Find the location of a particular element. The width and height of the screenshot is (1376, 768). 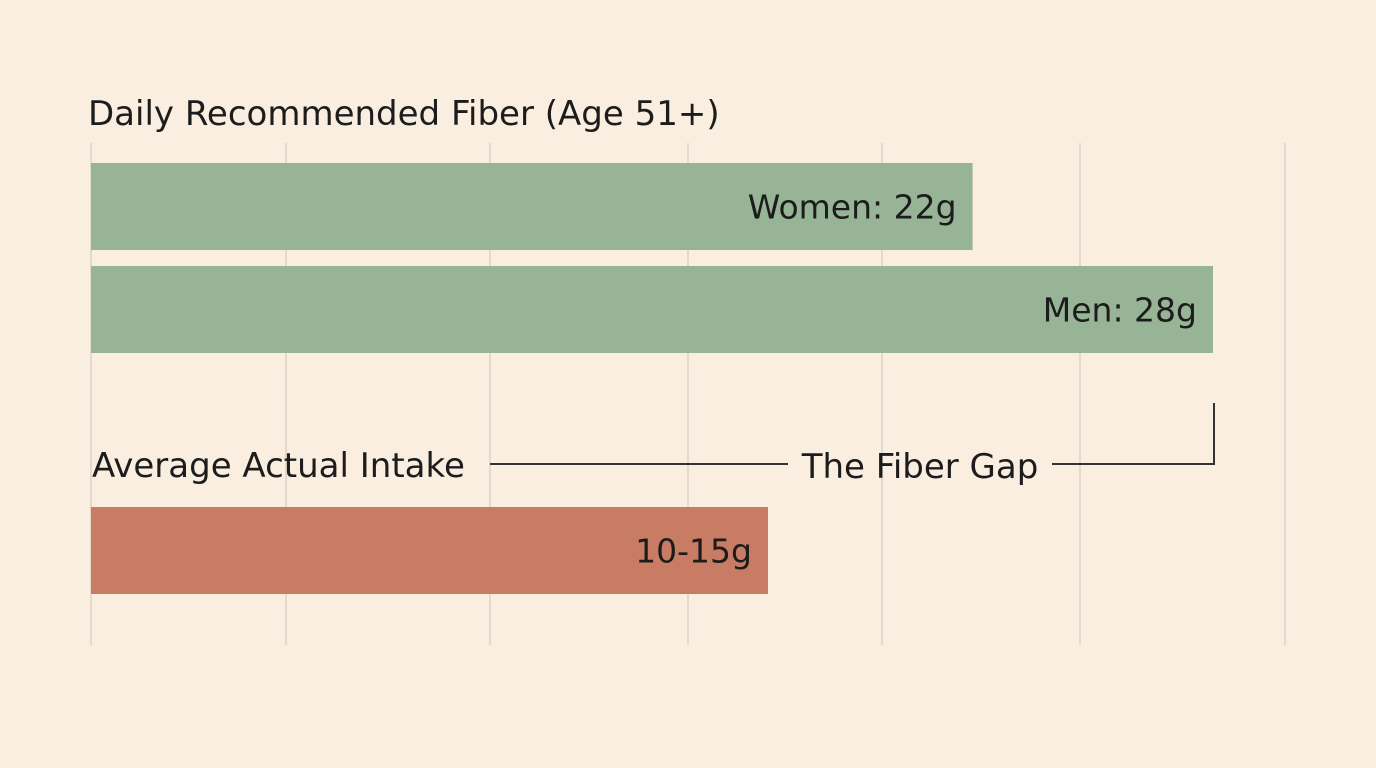

actual-intake-bar is located at coordinates (429, 550).